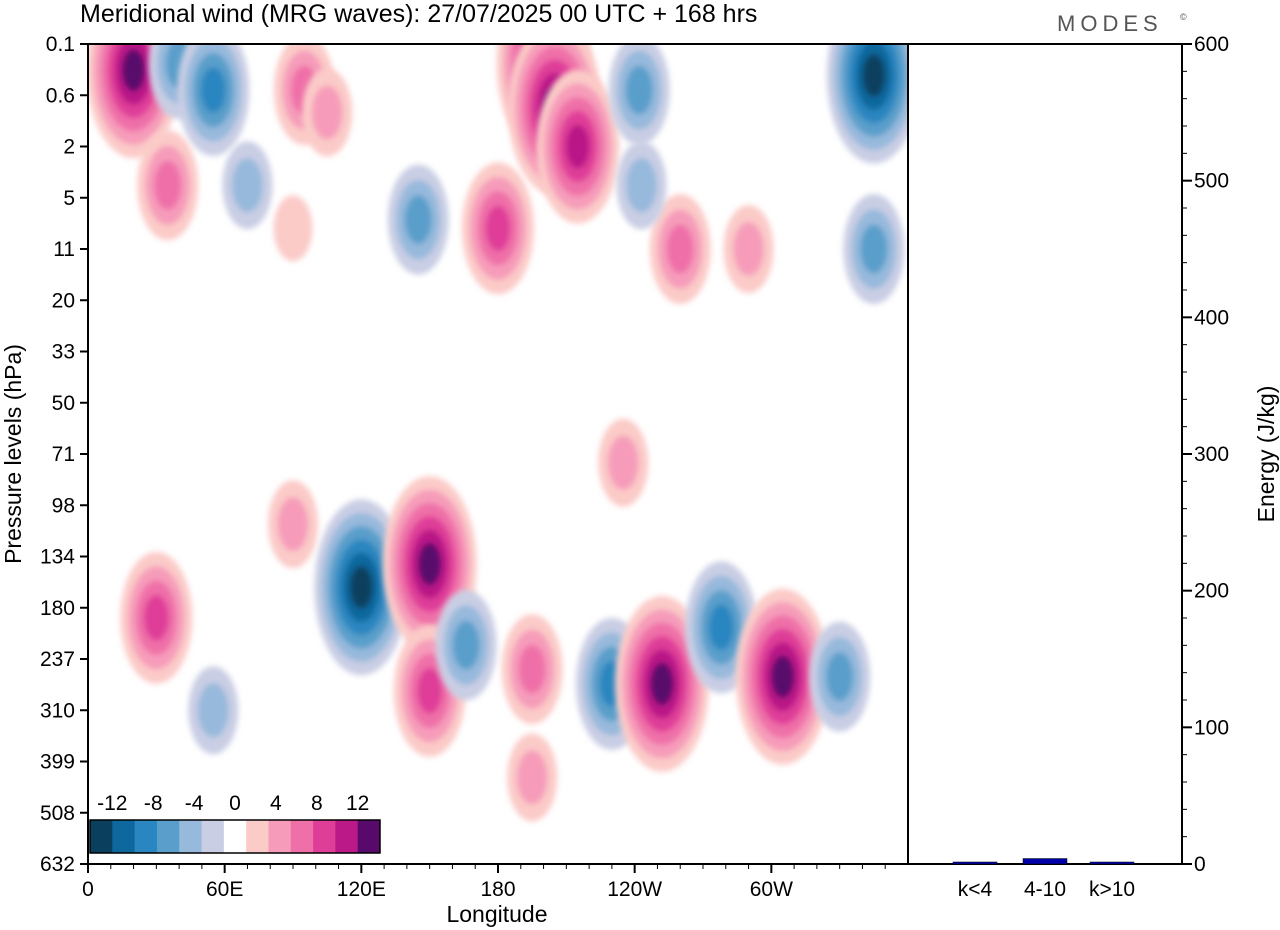  I want to click on colorbar-frame, so click(235, 836).